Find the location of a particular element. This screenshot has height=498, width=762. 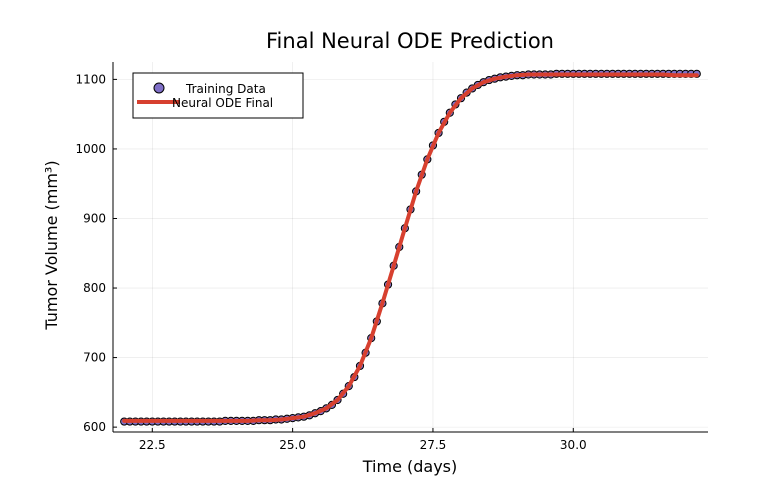

y-tick-label-0: 600 is located at coordinates (94, 427).